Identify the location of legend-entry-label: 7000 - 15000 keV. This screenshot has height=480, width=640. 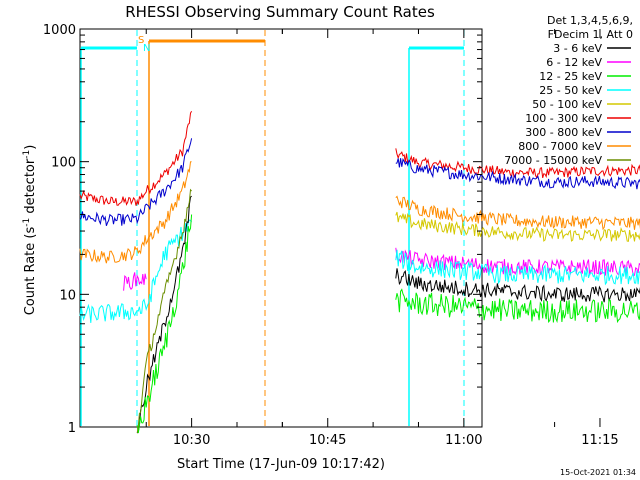
(553, 160).